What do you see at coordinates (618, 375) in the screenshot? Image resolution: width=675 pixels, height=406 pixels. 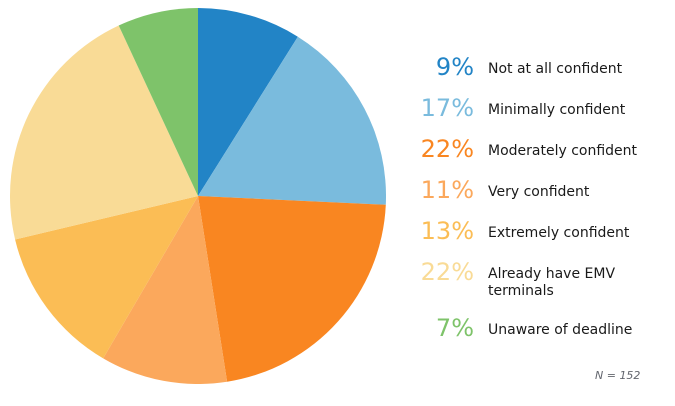 I see `sample-size-note: N = 152` at bounding box center [618, 375].